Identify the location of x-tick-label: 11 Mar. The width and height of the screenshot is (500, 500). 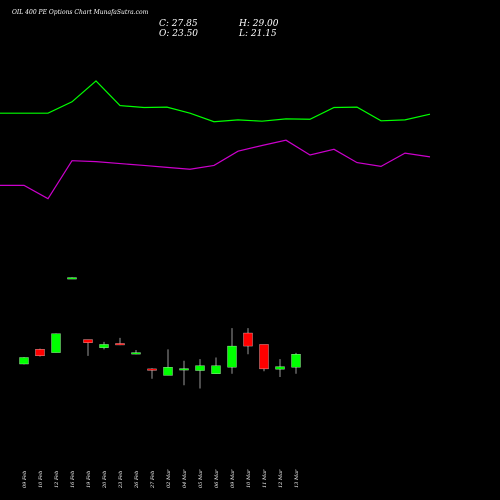
(265, 478).